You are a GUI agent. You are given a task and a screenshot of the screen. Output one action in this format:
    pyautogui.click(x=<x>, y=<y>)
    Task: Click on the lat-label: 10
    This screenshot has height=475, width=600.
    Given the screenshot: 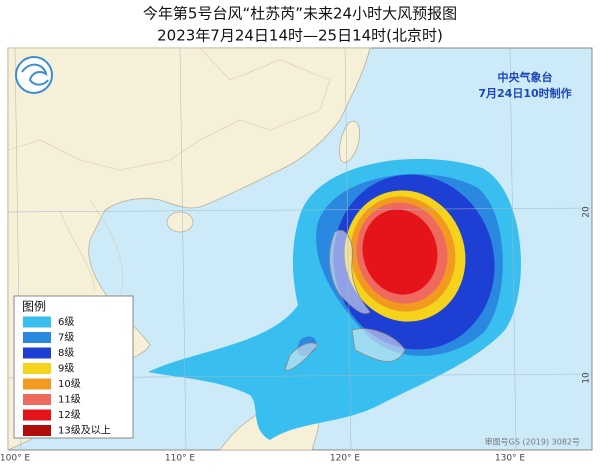 What is the action you would take?
    pyautogui.click(x=587, y=378)
    